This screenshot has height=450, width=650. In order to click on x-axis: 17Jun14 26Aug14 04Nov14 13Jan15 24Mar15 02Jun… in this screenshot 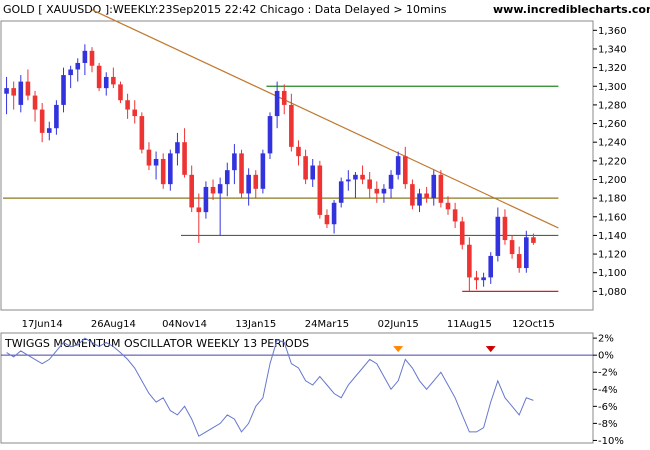, I will do `click(288, 324)`.